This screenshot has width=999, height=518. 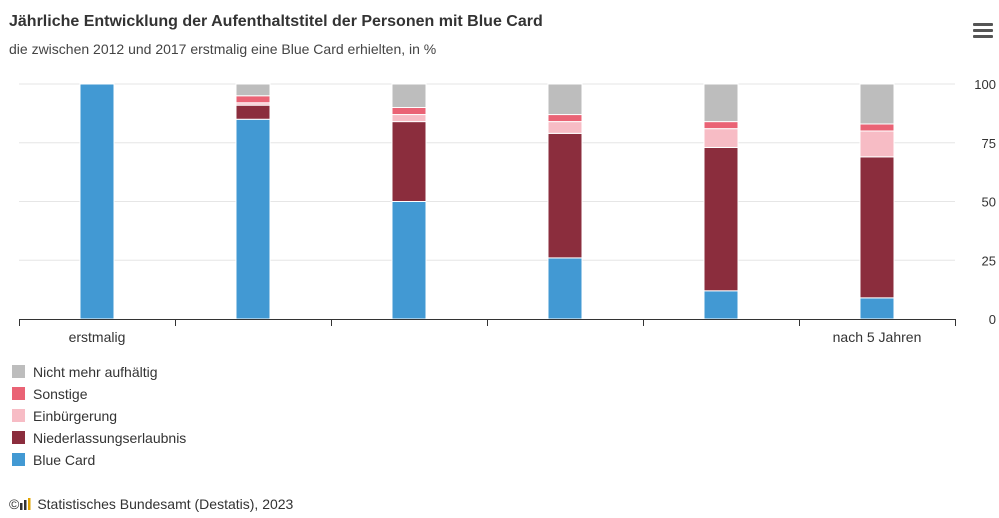 I want to click on y-axis-labels: 0 25 50 75 100, so click(x=985, y=202).